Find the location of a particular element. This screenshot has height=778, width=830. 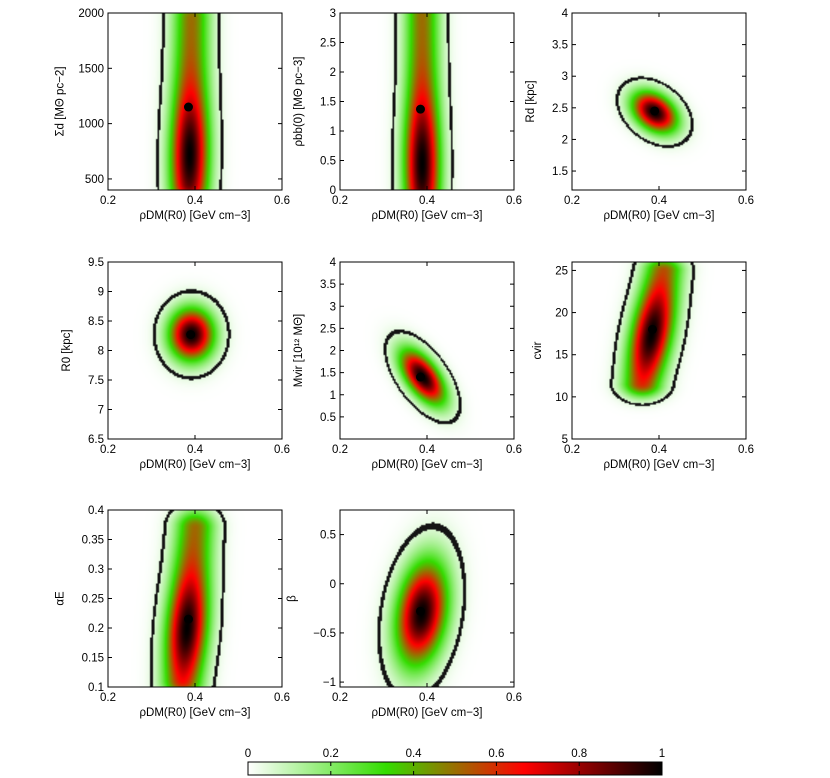

y-tick-label: 9.5 is located at coordinates (96, 263).